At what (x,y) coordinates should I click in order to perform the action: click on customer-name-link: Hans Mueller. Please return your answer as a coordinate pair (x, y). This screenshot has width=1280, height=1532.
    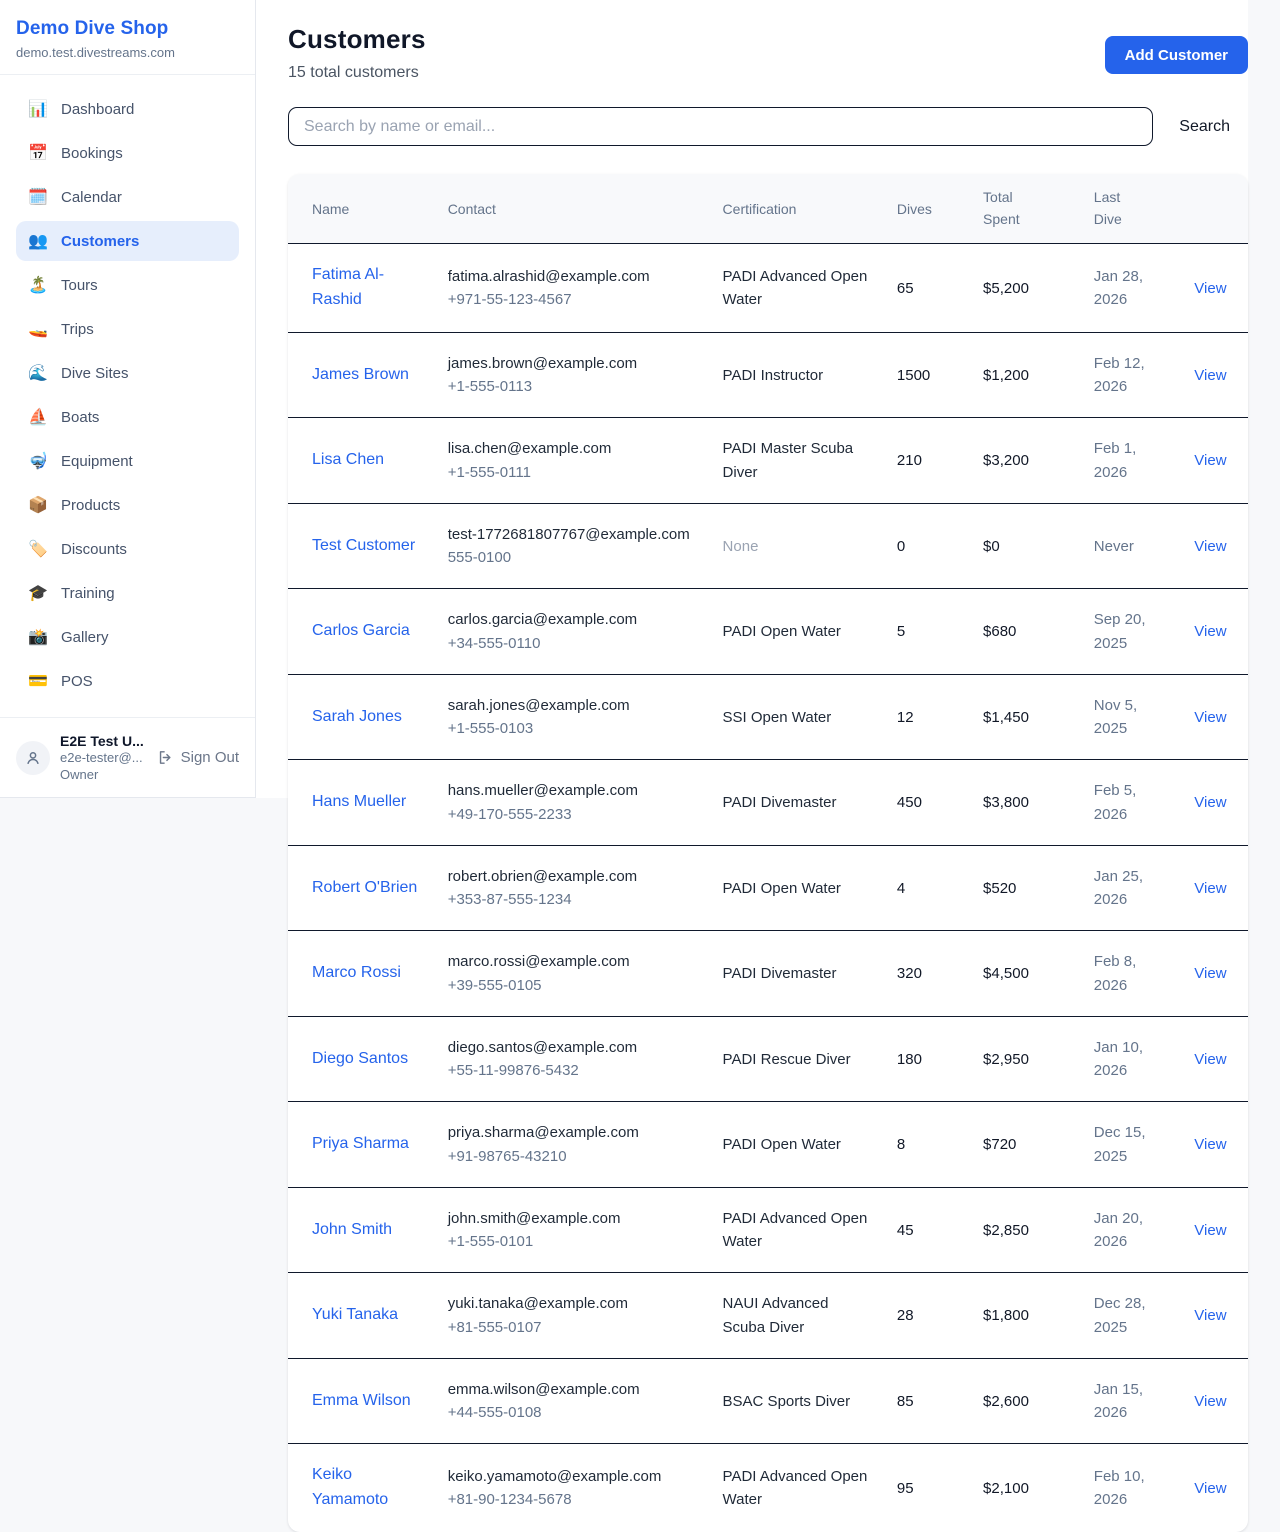
    Looking at the image, I should click on (359, 802).